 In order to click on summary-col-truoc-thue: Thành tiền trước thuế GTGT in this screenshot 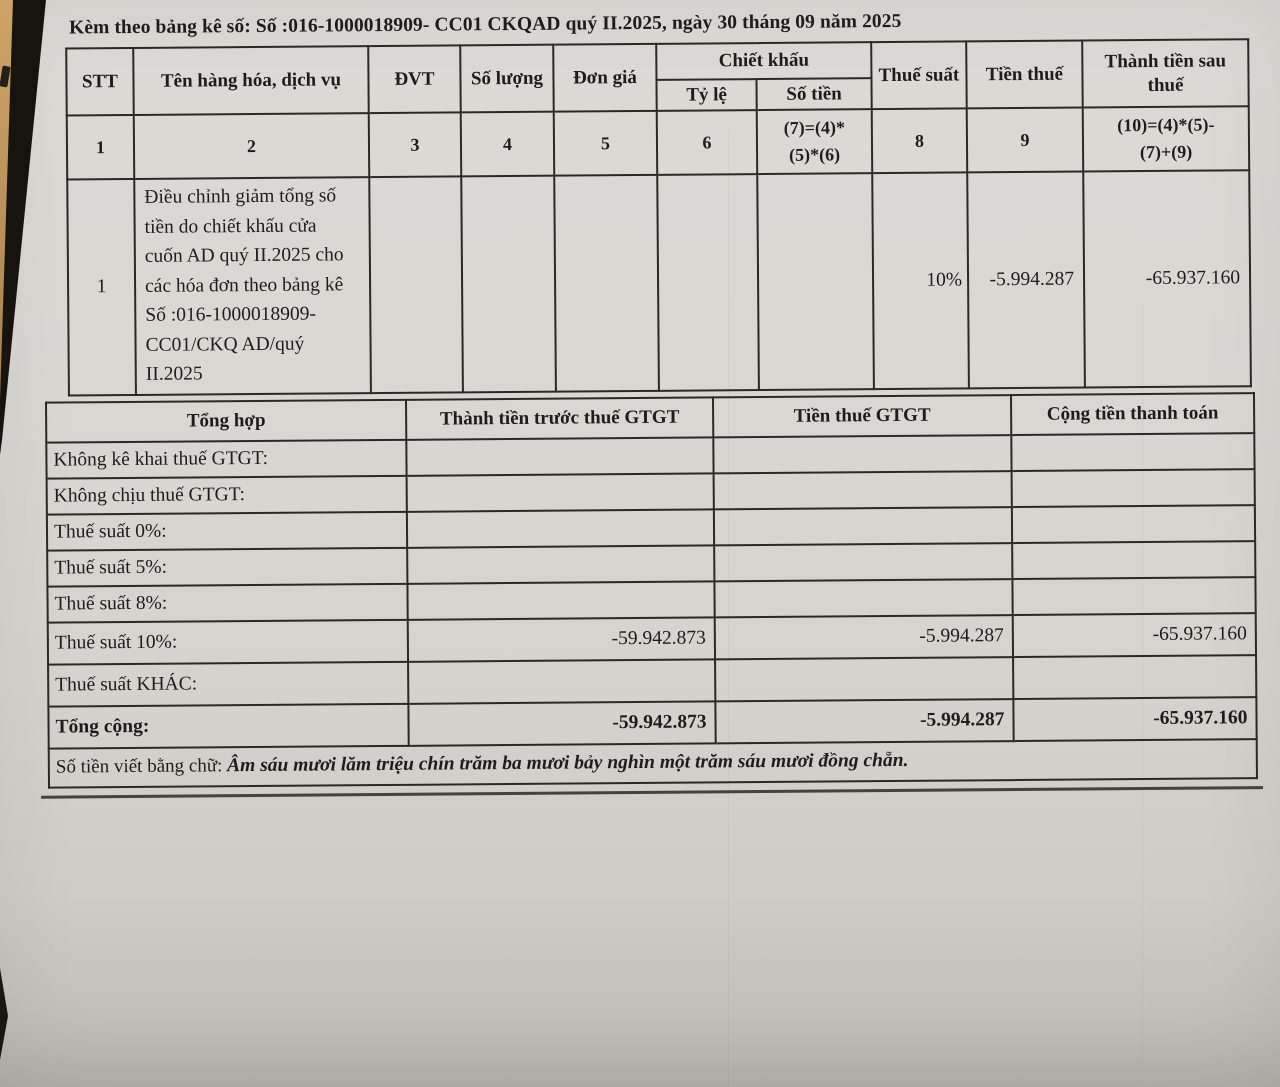, I will do `click(559, 418)`.